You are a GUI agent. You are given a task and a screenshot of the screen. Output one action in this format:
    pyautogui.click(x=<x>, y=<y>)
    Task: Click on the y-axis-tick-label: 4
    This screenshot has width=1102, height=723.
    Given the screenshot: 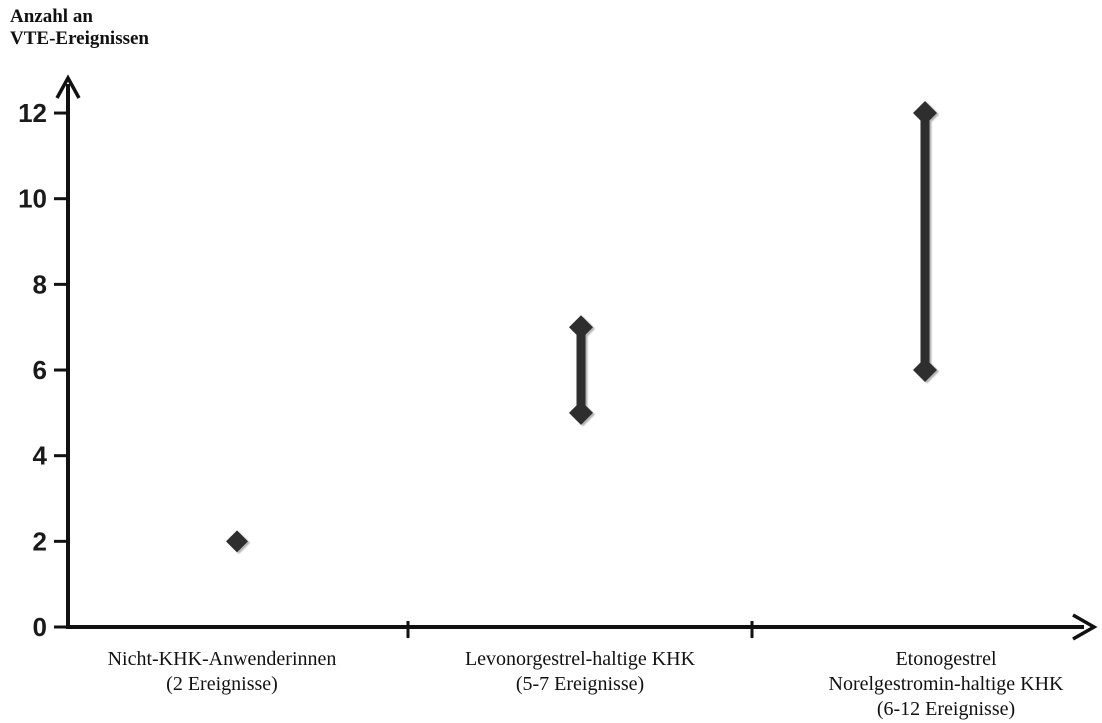 What is the action you would take?
    pyautogui.click(x=40, y=456)
    